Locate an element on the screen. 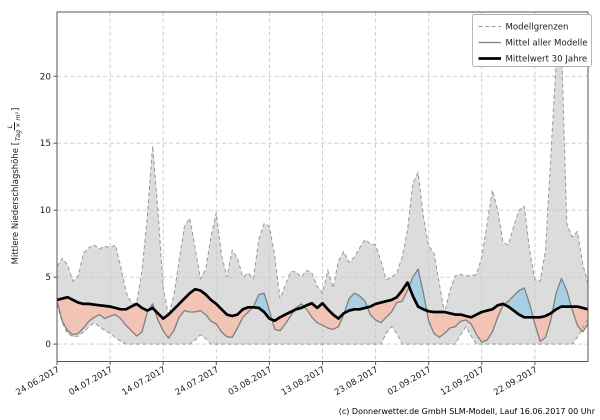 The height and width of the screenshot is (420, 600). x-tick-label: 22.09.2017 is located at coordinates (515, 381).